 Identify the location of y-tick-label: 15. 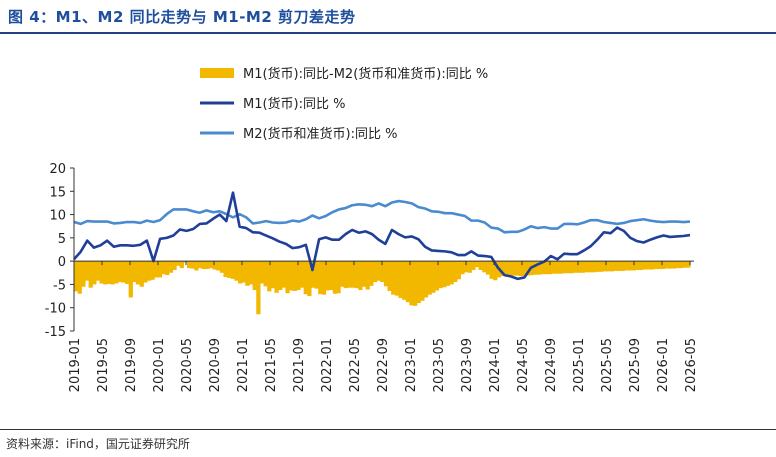
(57, 192).